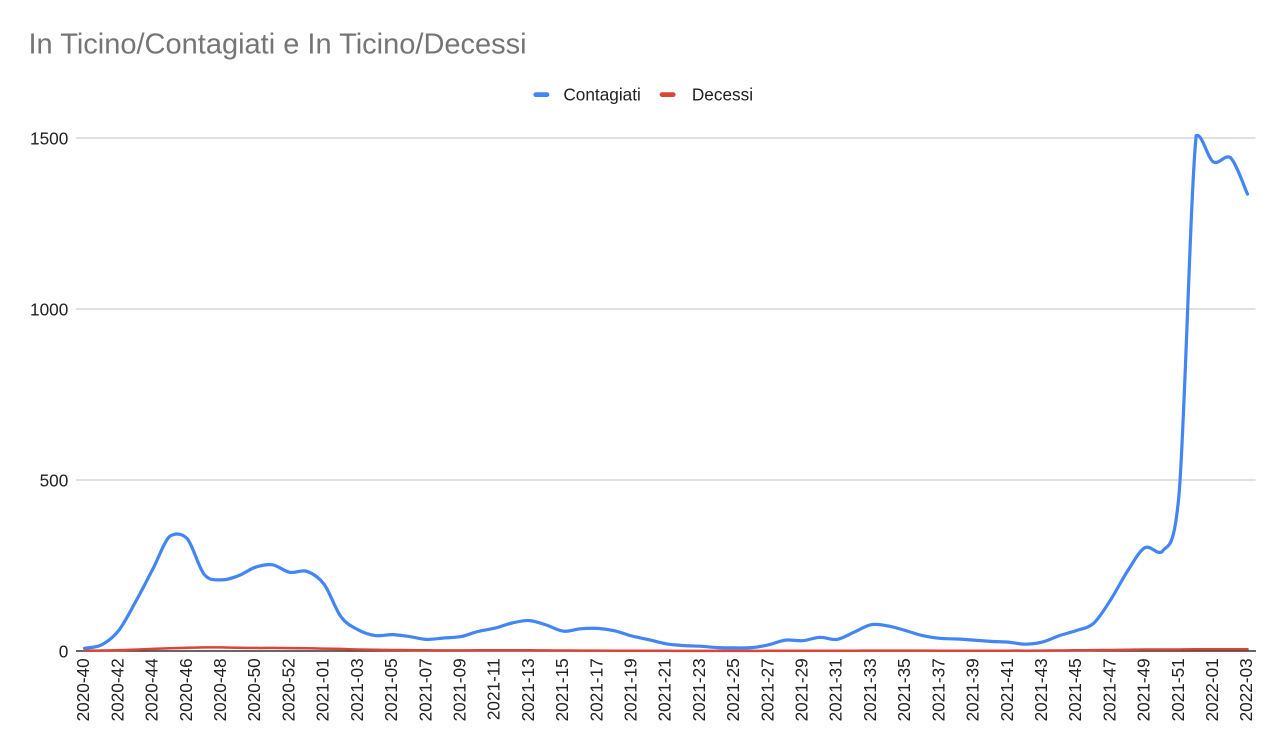 The height and width of the screenshot is (755, 1280). Describe the element at coordinates (767, 689) in the screenshot. I see `svg-text: 2021-27` at that location.